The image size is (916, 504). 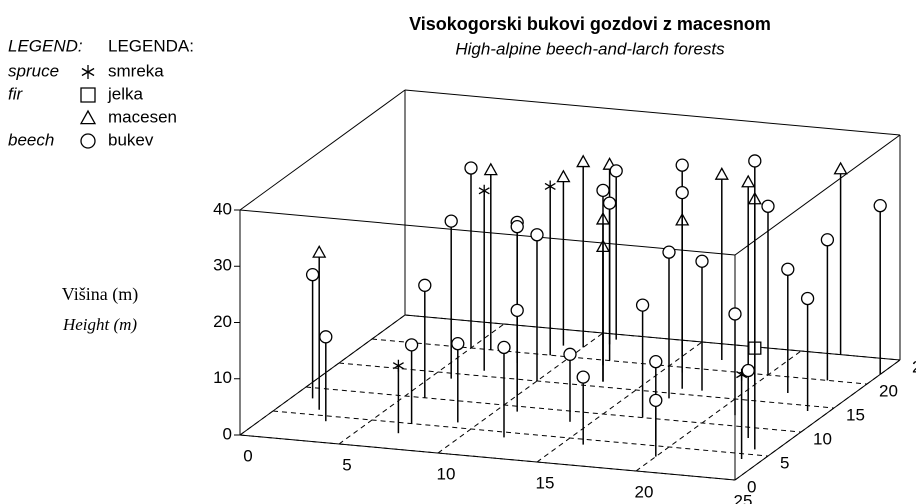 What do you see at coordinates (45, 45) in the screenshot?
I see `legend-title: LEGEND:` at bounding box center [45, 45].